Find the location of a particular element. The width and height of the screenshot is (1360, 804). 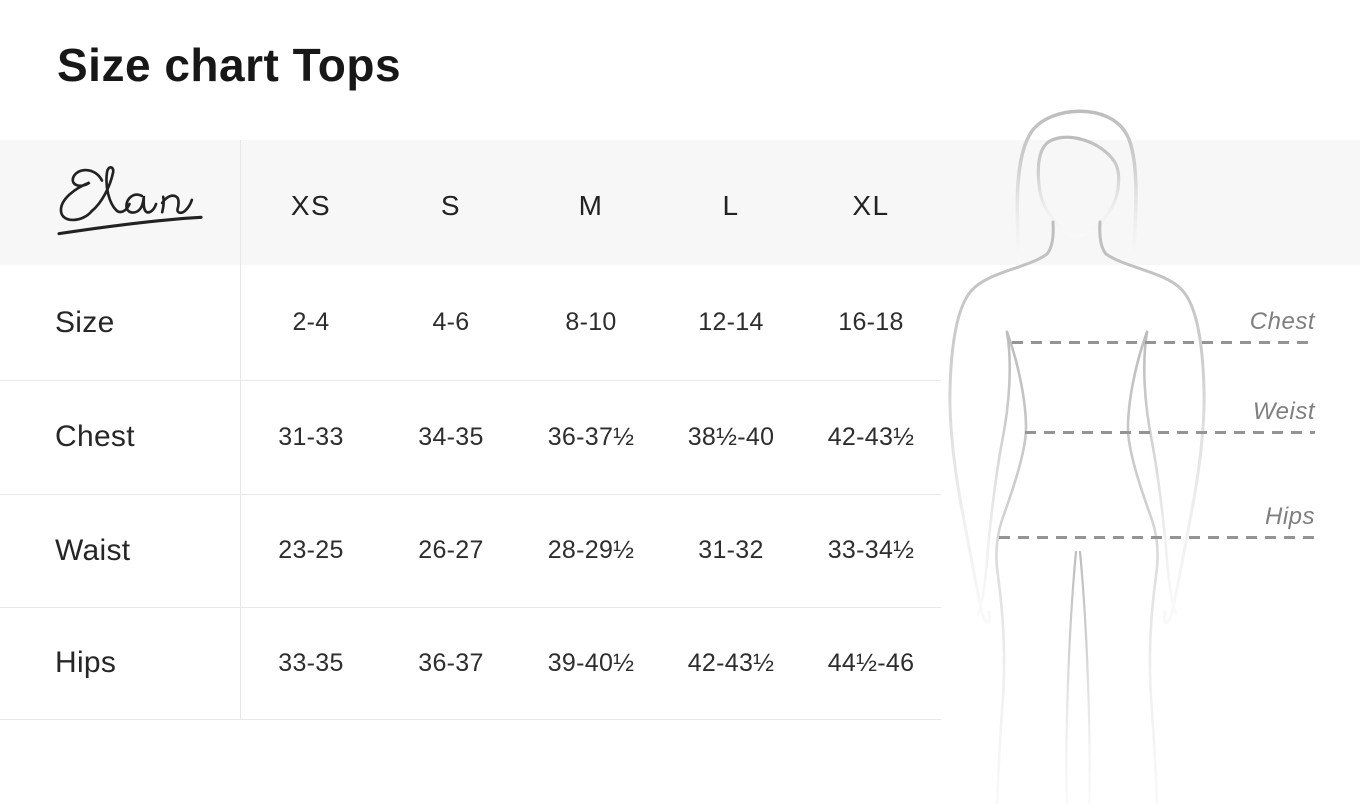

table-row-chest: 31-33 34-35 36-37½ 38½-40 42-43½ is located at coordinates (591, 437).